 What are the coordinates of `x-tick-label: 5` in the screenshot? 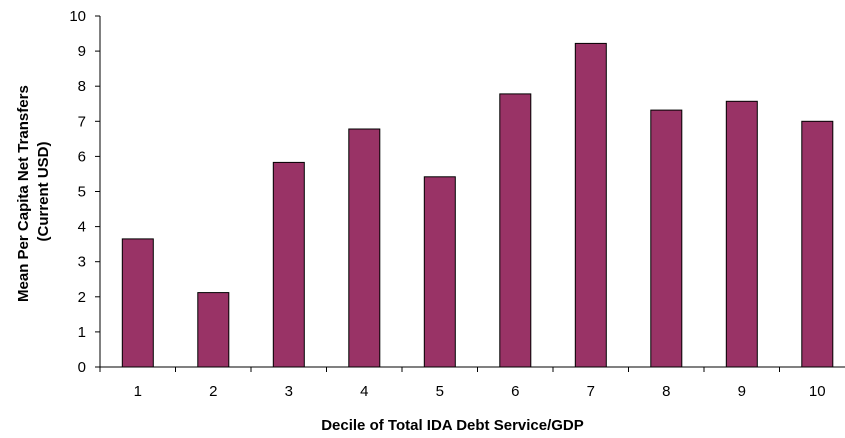 It's located at (440, 391).